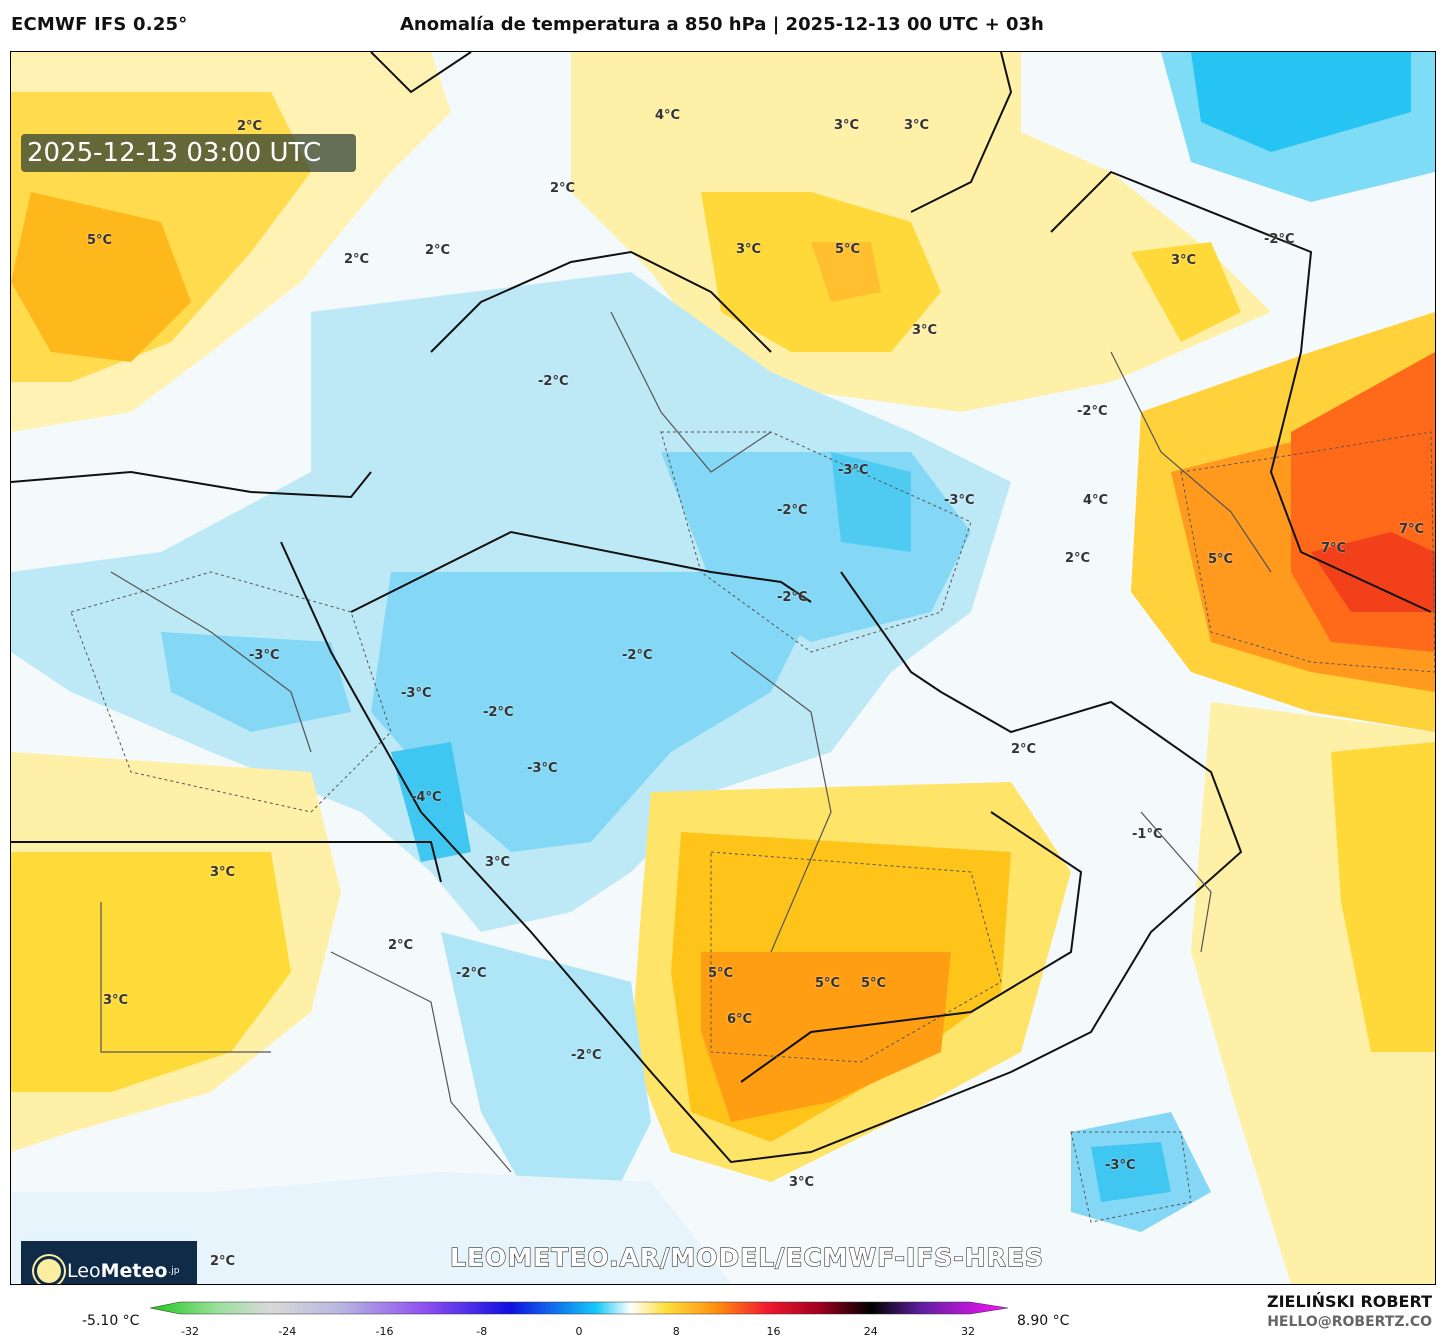 Image resolution: width=1444 pixels, height=1340 pixels. Describe the element at coordinates (773, 1331) in the screenshot. I see `colorbar-tick: 16` at that location.